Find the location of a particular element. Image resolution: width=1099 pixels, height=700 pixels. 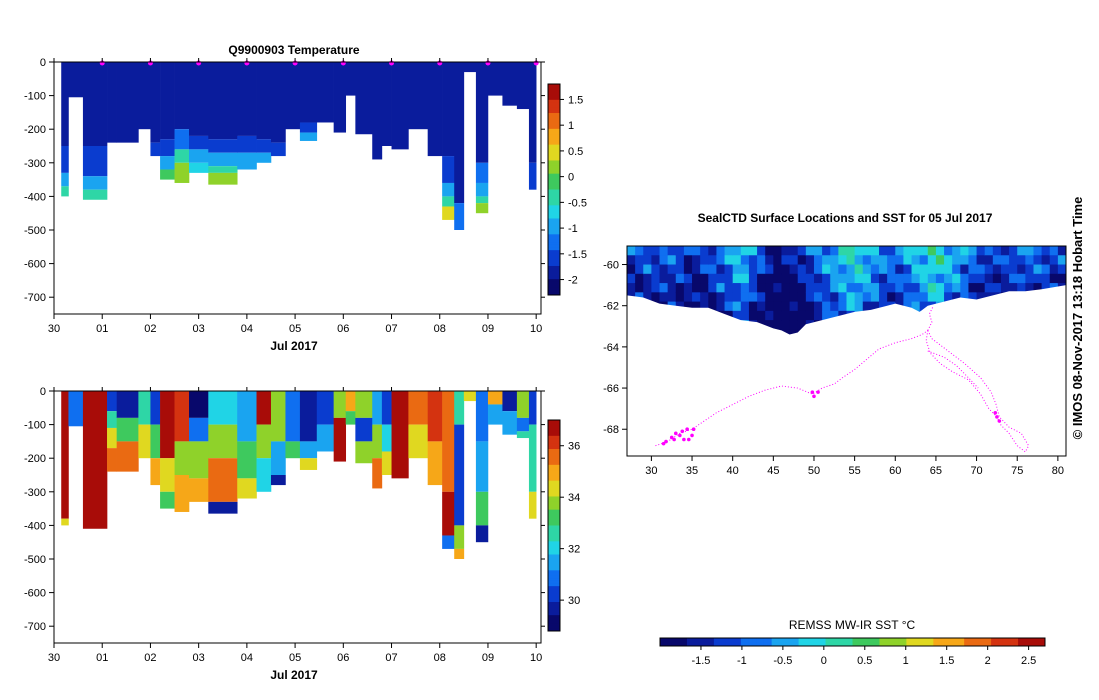

colorbar-tick-label: -1 is located at coordinates (573, 229).